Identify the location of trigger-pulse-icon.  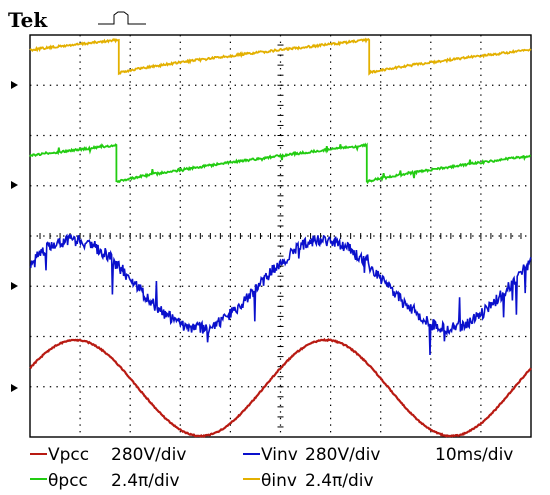
(122, 18).